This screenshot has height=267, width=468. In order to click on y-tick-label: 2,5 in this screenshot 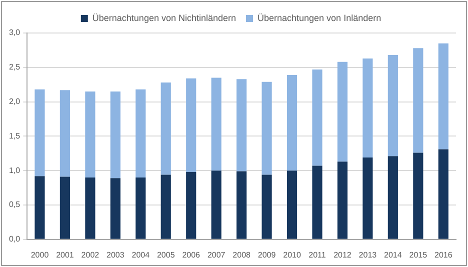, I will do `click(14, 67)`.